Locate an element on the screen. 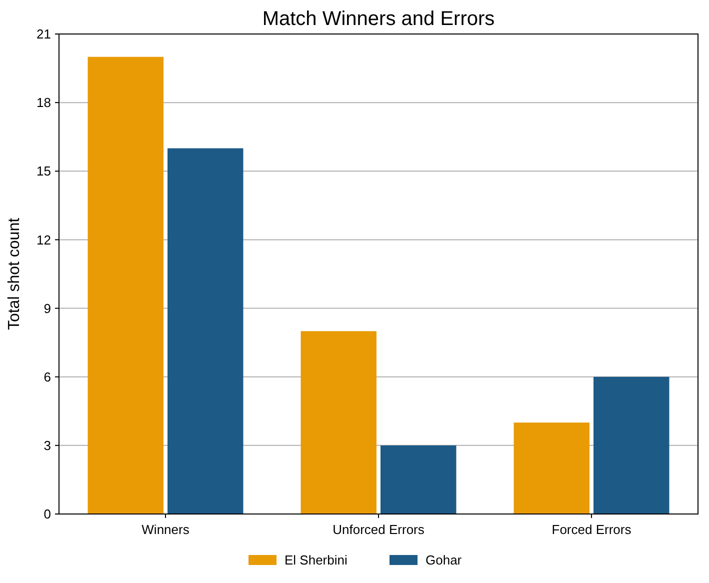  legend-label: El Sherbini is located at coordinates (316, 560).